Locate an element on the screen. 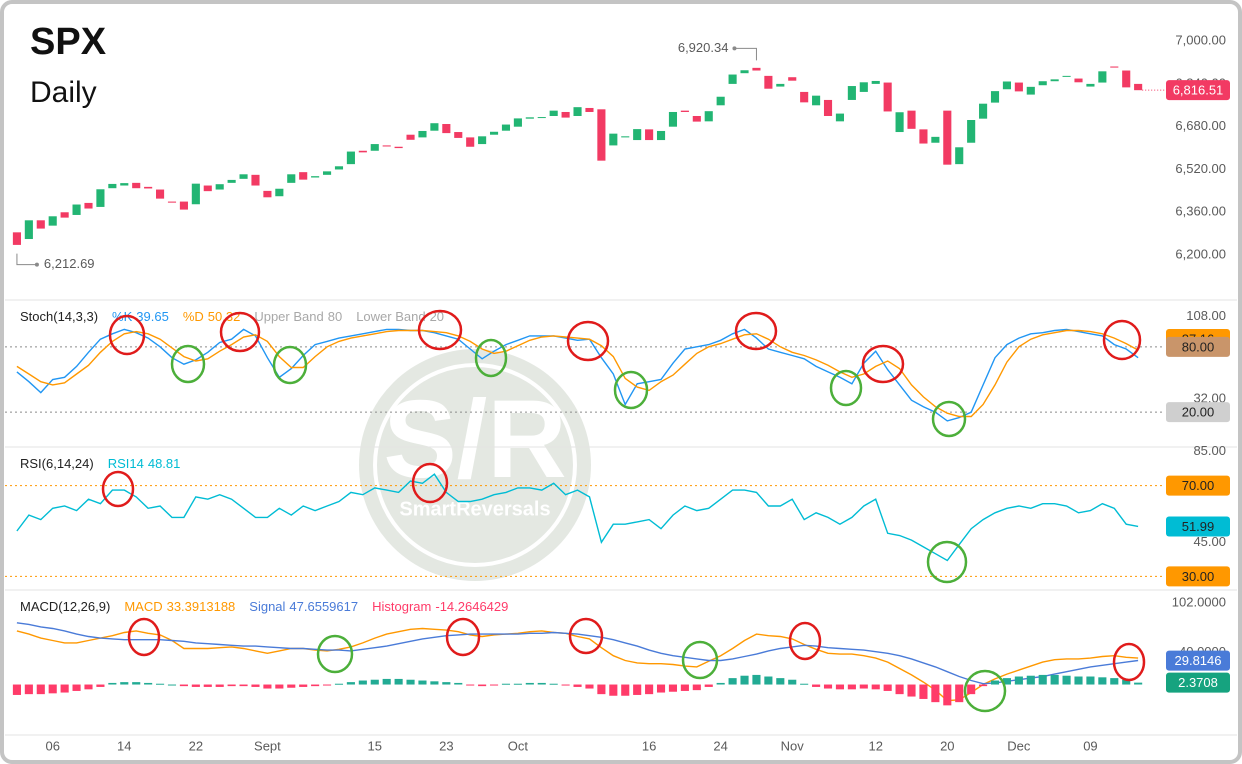 This screenshot has height=764, width=1242. price-box-label: 80.00 is located at coordinates (1198, 346).